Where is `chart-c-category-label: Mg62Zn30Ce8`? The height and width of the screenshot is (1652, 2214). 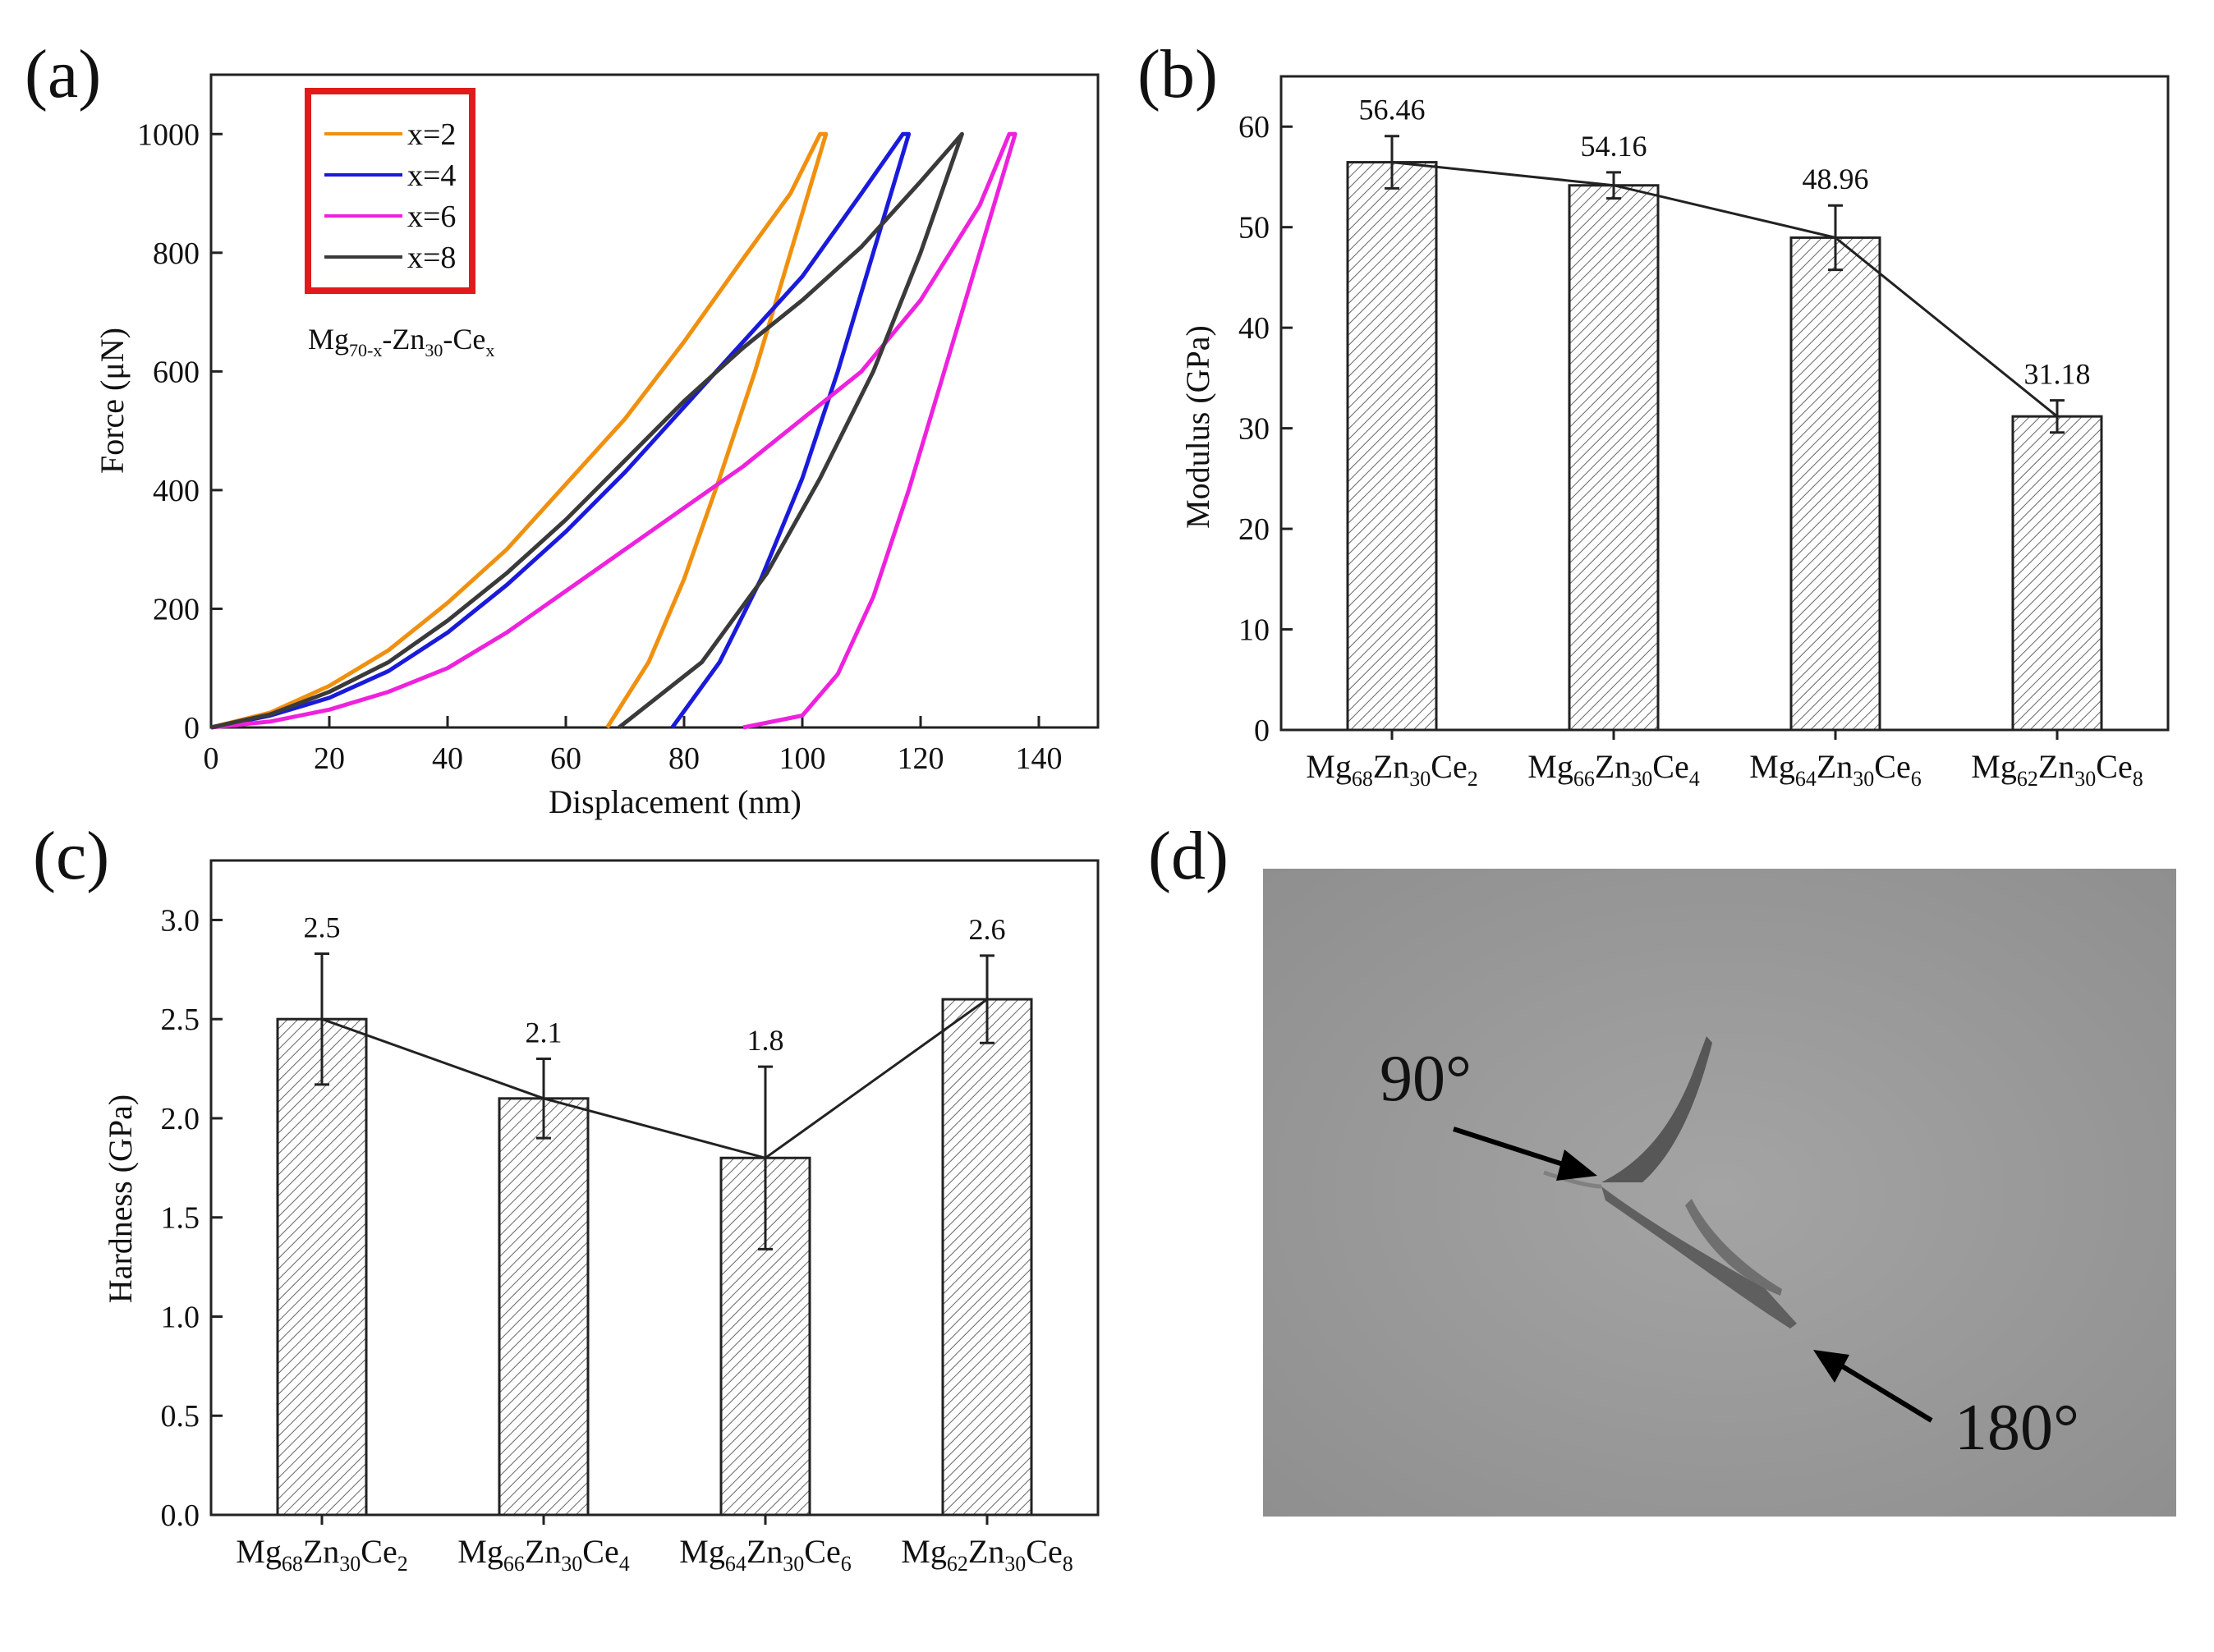
chart-c-category-label: Mg62Zn30Ce8 is located at coordinates (987, 1555).